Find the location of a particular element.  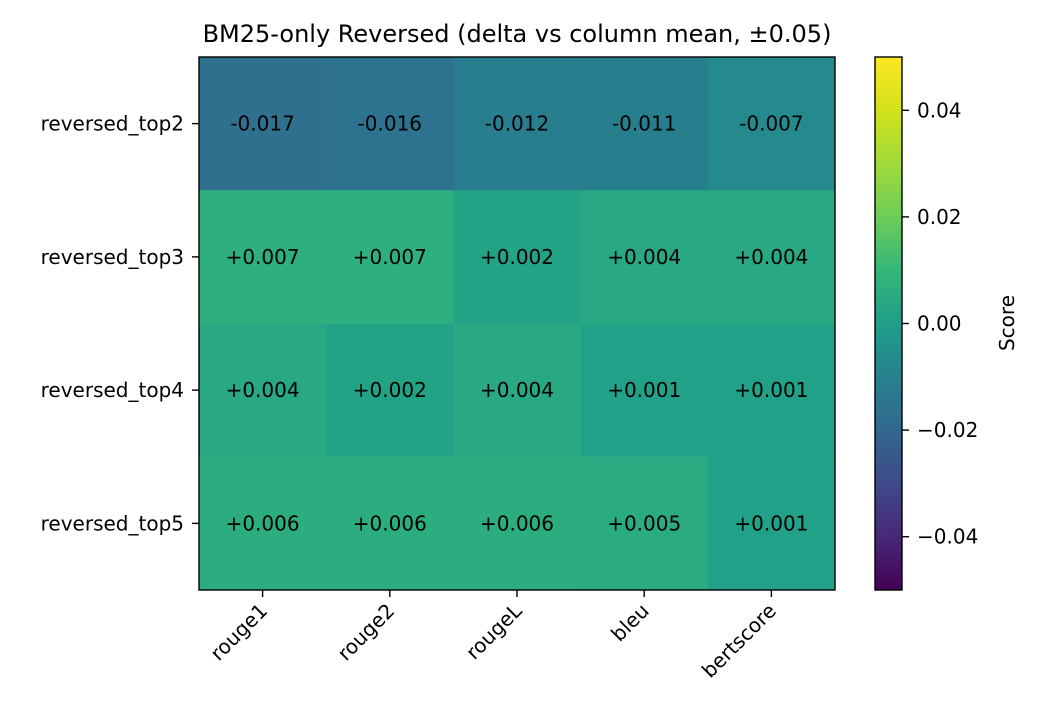

cell-value-label: -0.017 is located at coordinates (262, 124).